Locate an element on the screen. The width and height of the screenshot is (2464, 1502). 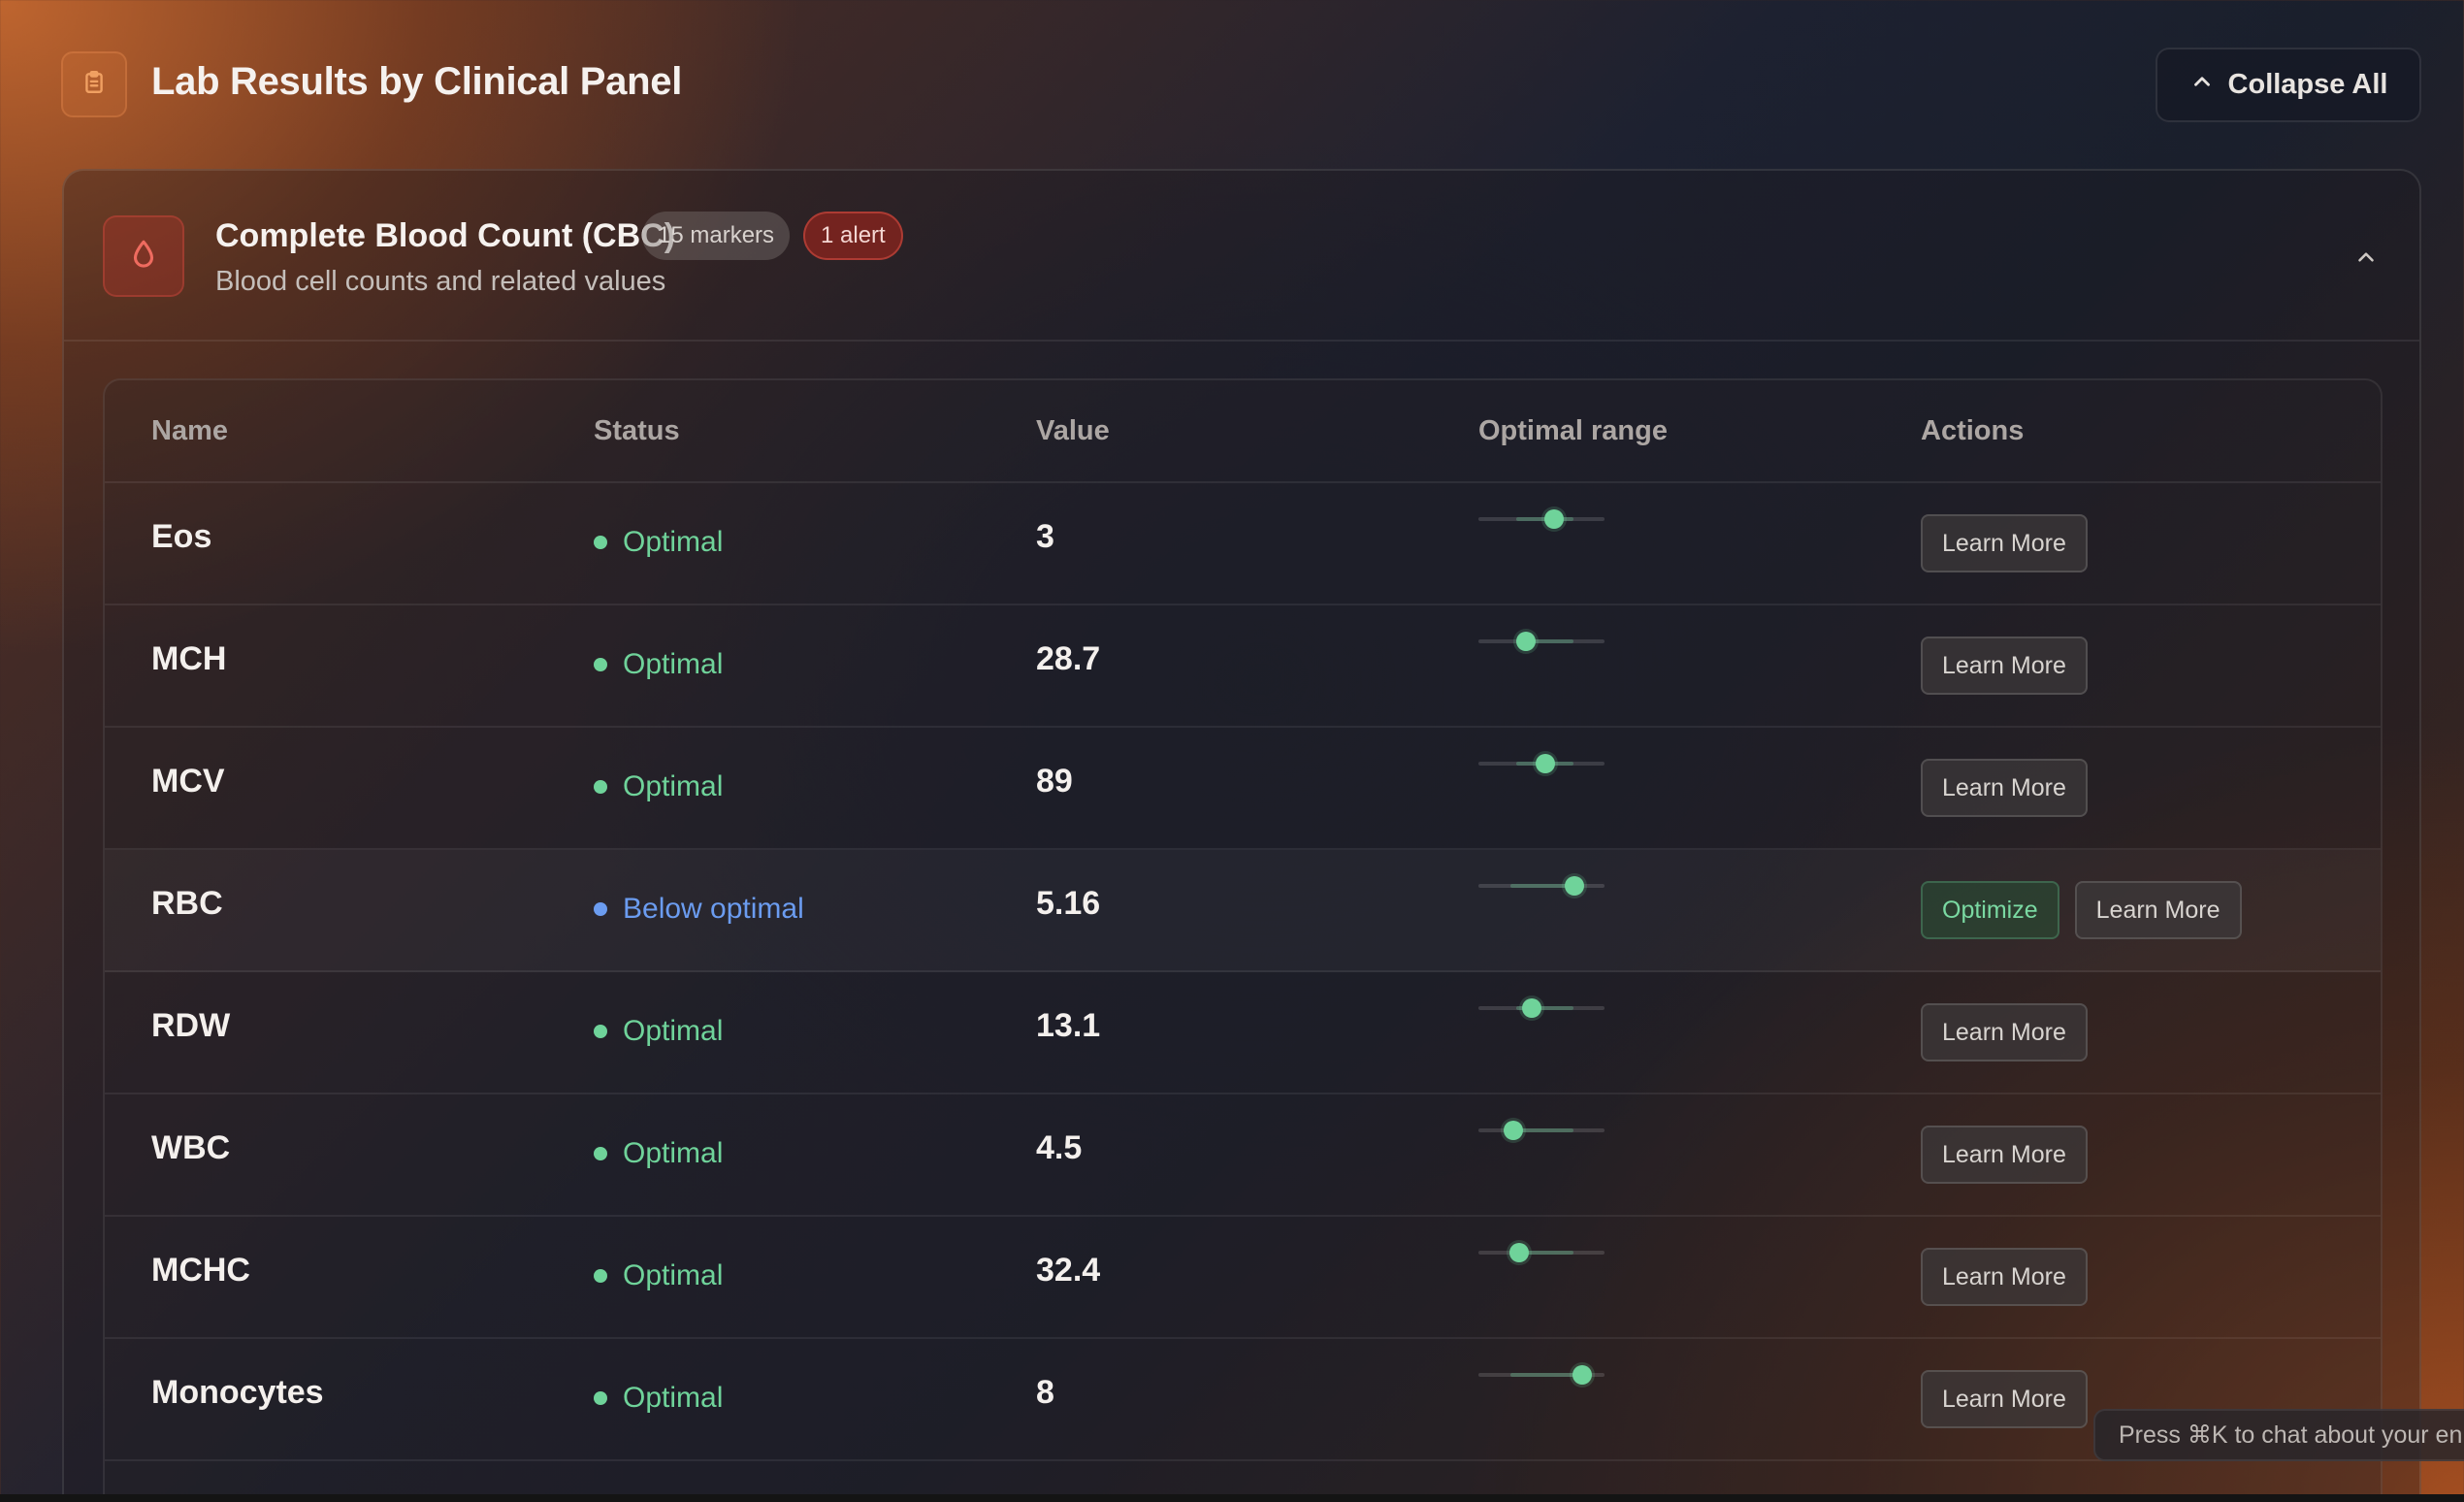
table-header: Name Status Value Optimal range Actions is located at coordinates (1243, 431).